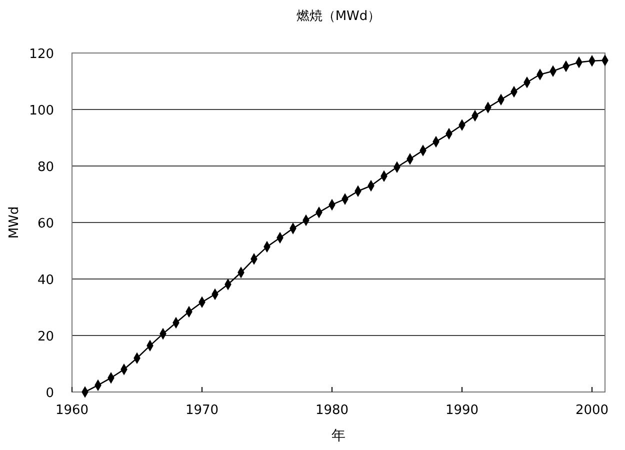 The image size is (625, 450). Describe the element at coordinates (462, 410) in the screenshot. I see `x-tick-label: 1990` at that location.